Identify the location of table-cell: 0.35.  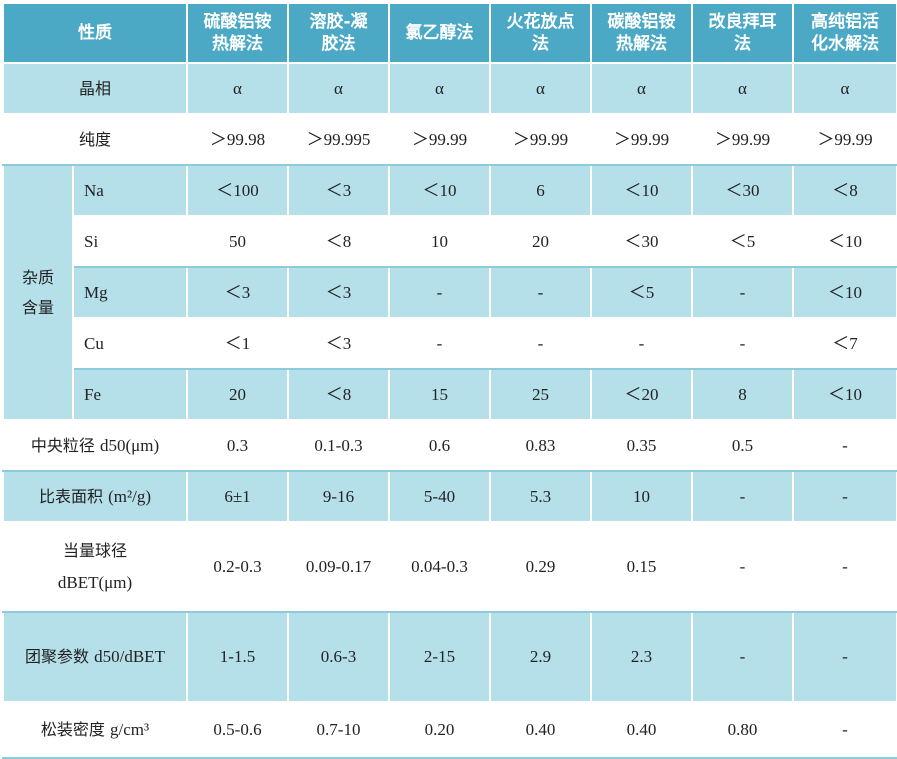
(641, 445).